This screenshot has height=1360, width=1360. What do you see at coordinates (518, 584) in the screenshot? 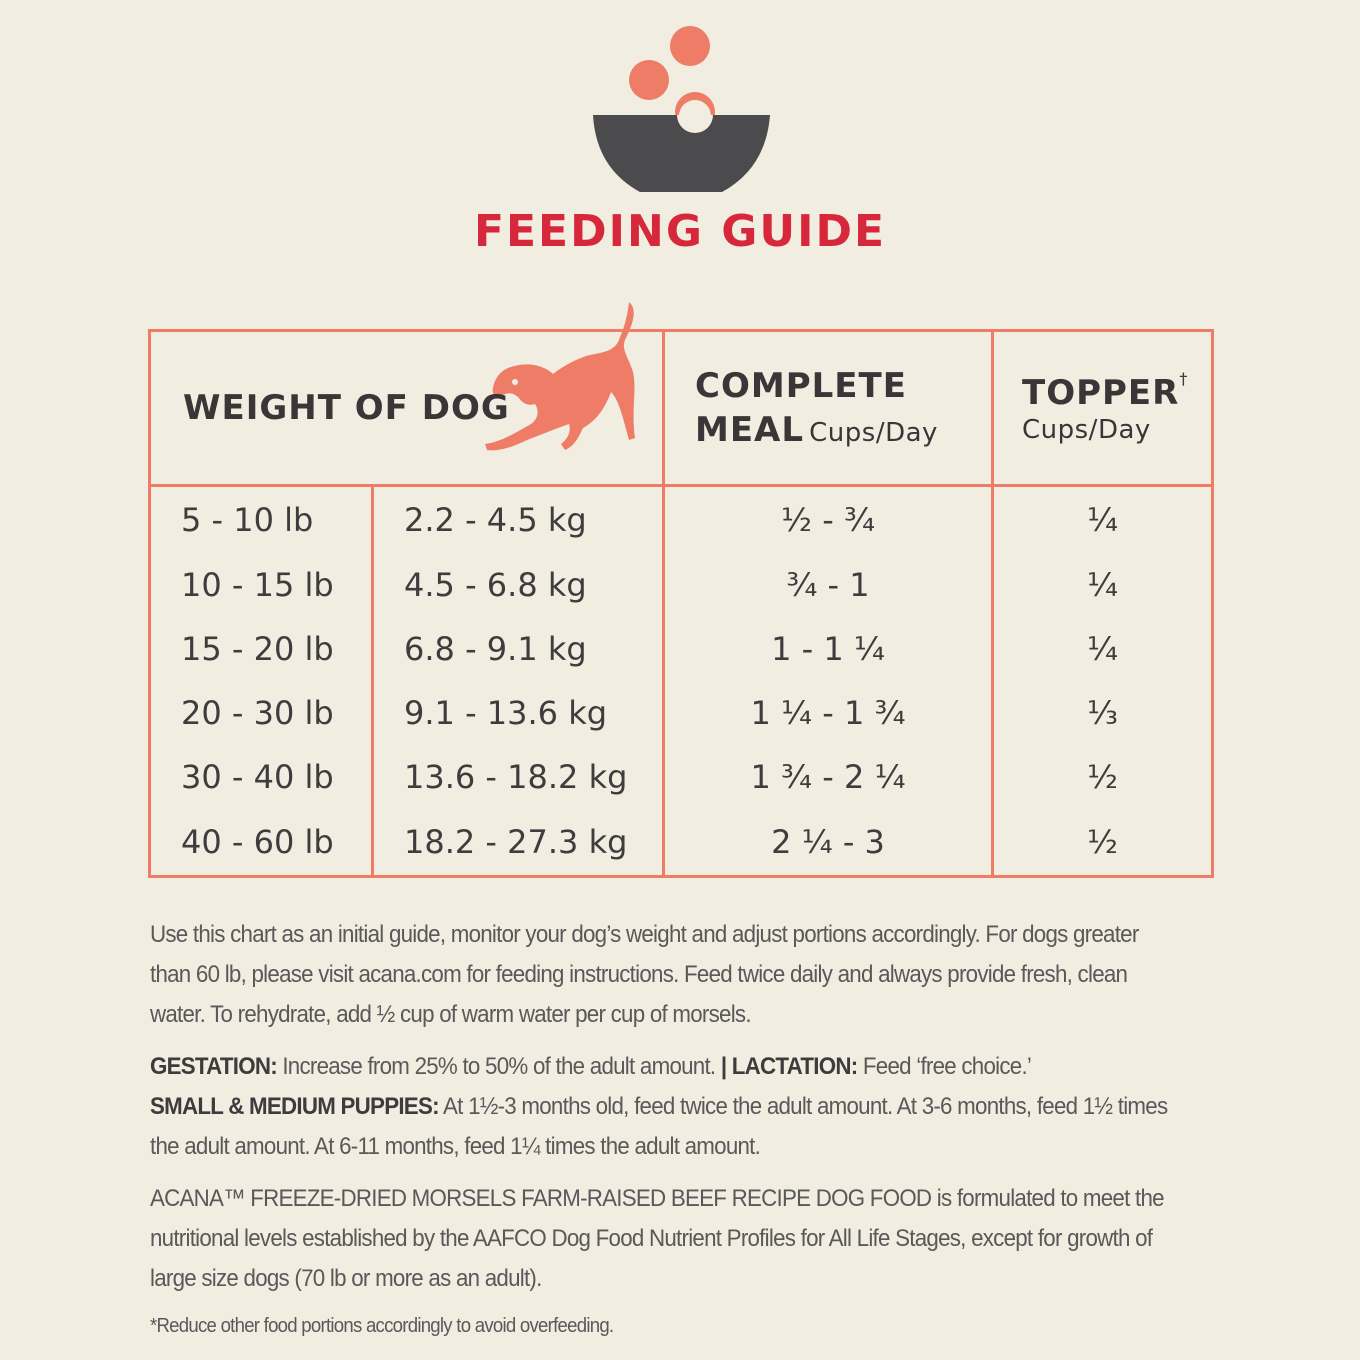
I see `weight-kg: 4.5 - 6.8 kg` at bounding box center [518, 584].